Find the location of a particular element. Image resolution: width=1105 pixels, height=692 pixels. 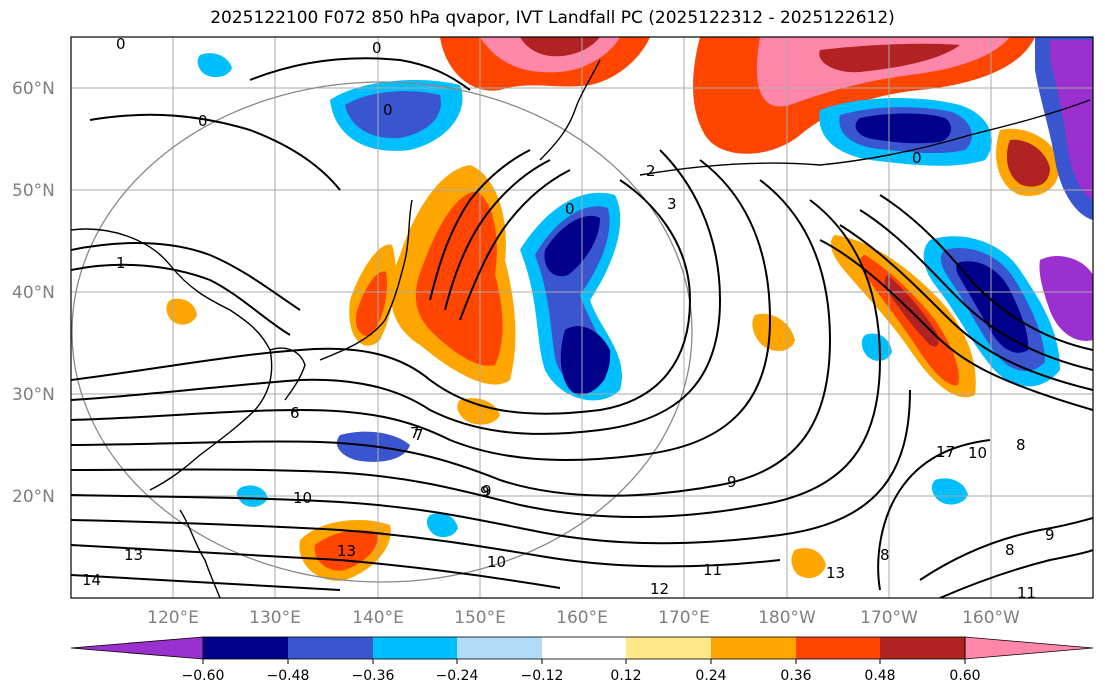

coast-korea is located at coordinates (287, 374).